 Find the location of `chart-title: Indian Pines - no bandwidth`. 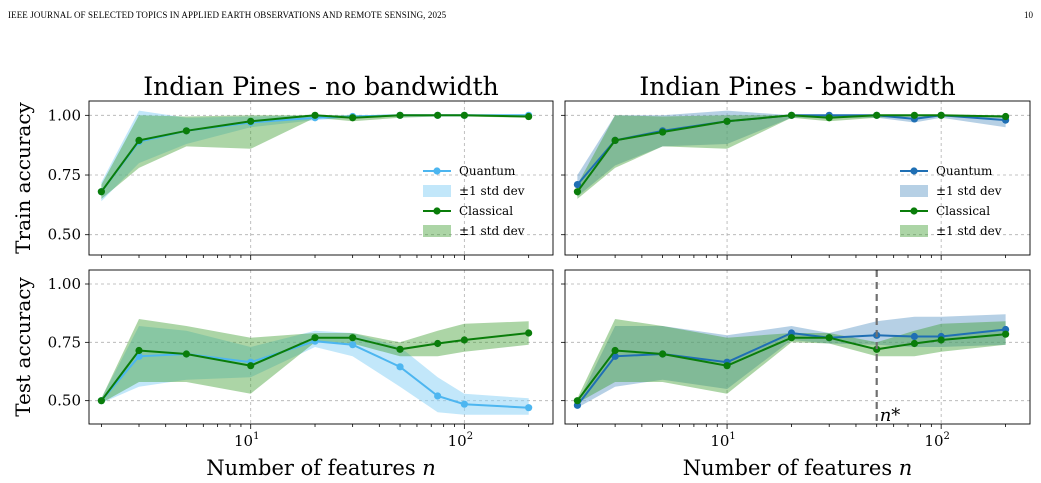

chart-title: Indian Pines - no bandwidth is located at coordinates (320, 86).